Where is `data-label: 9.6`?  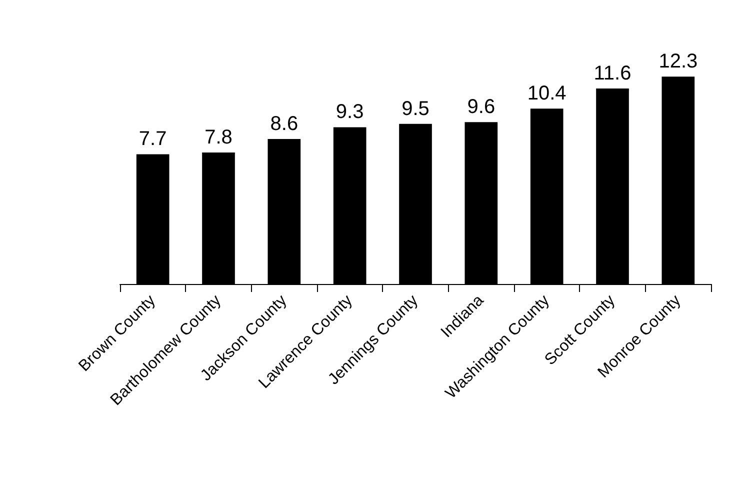 data-label: 9.6 is located at coordinates (481, 107).